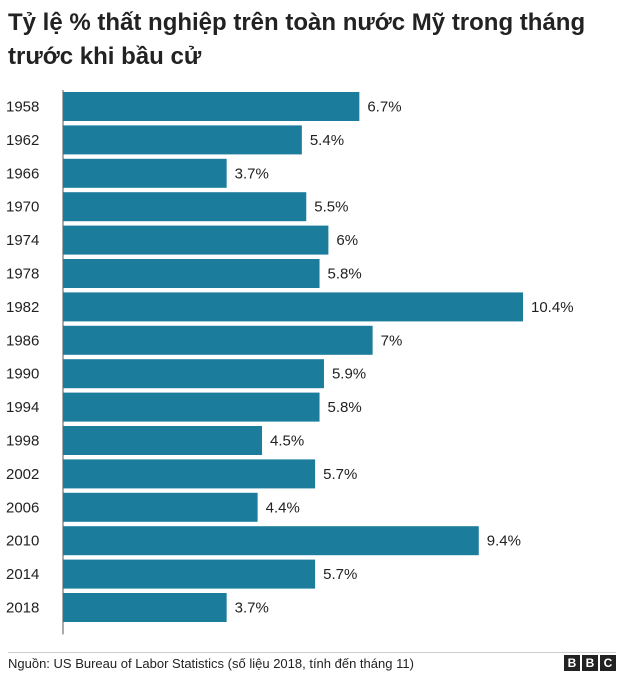 The width and height of the screenshot is (624, 679). I want to click on category-label: 1970, so click(22, 207).